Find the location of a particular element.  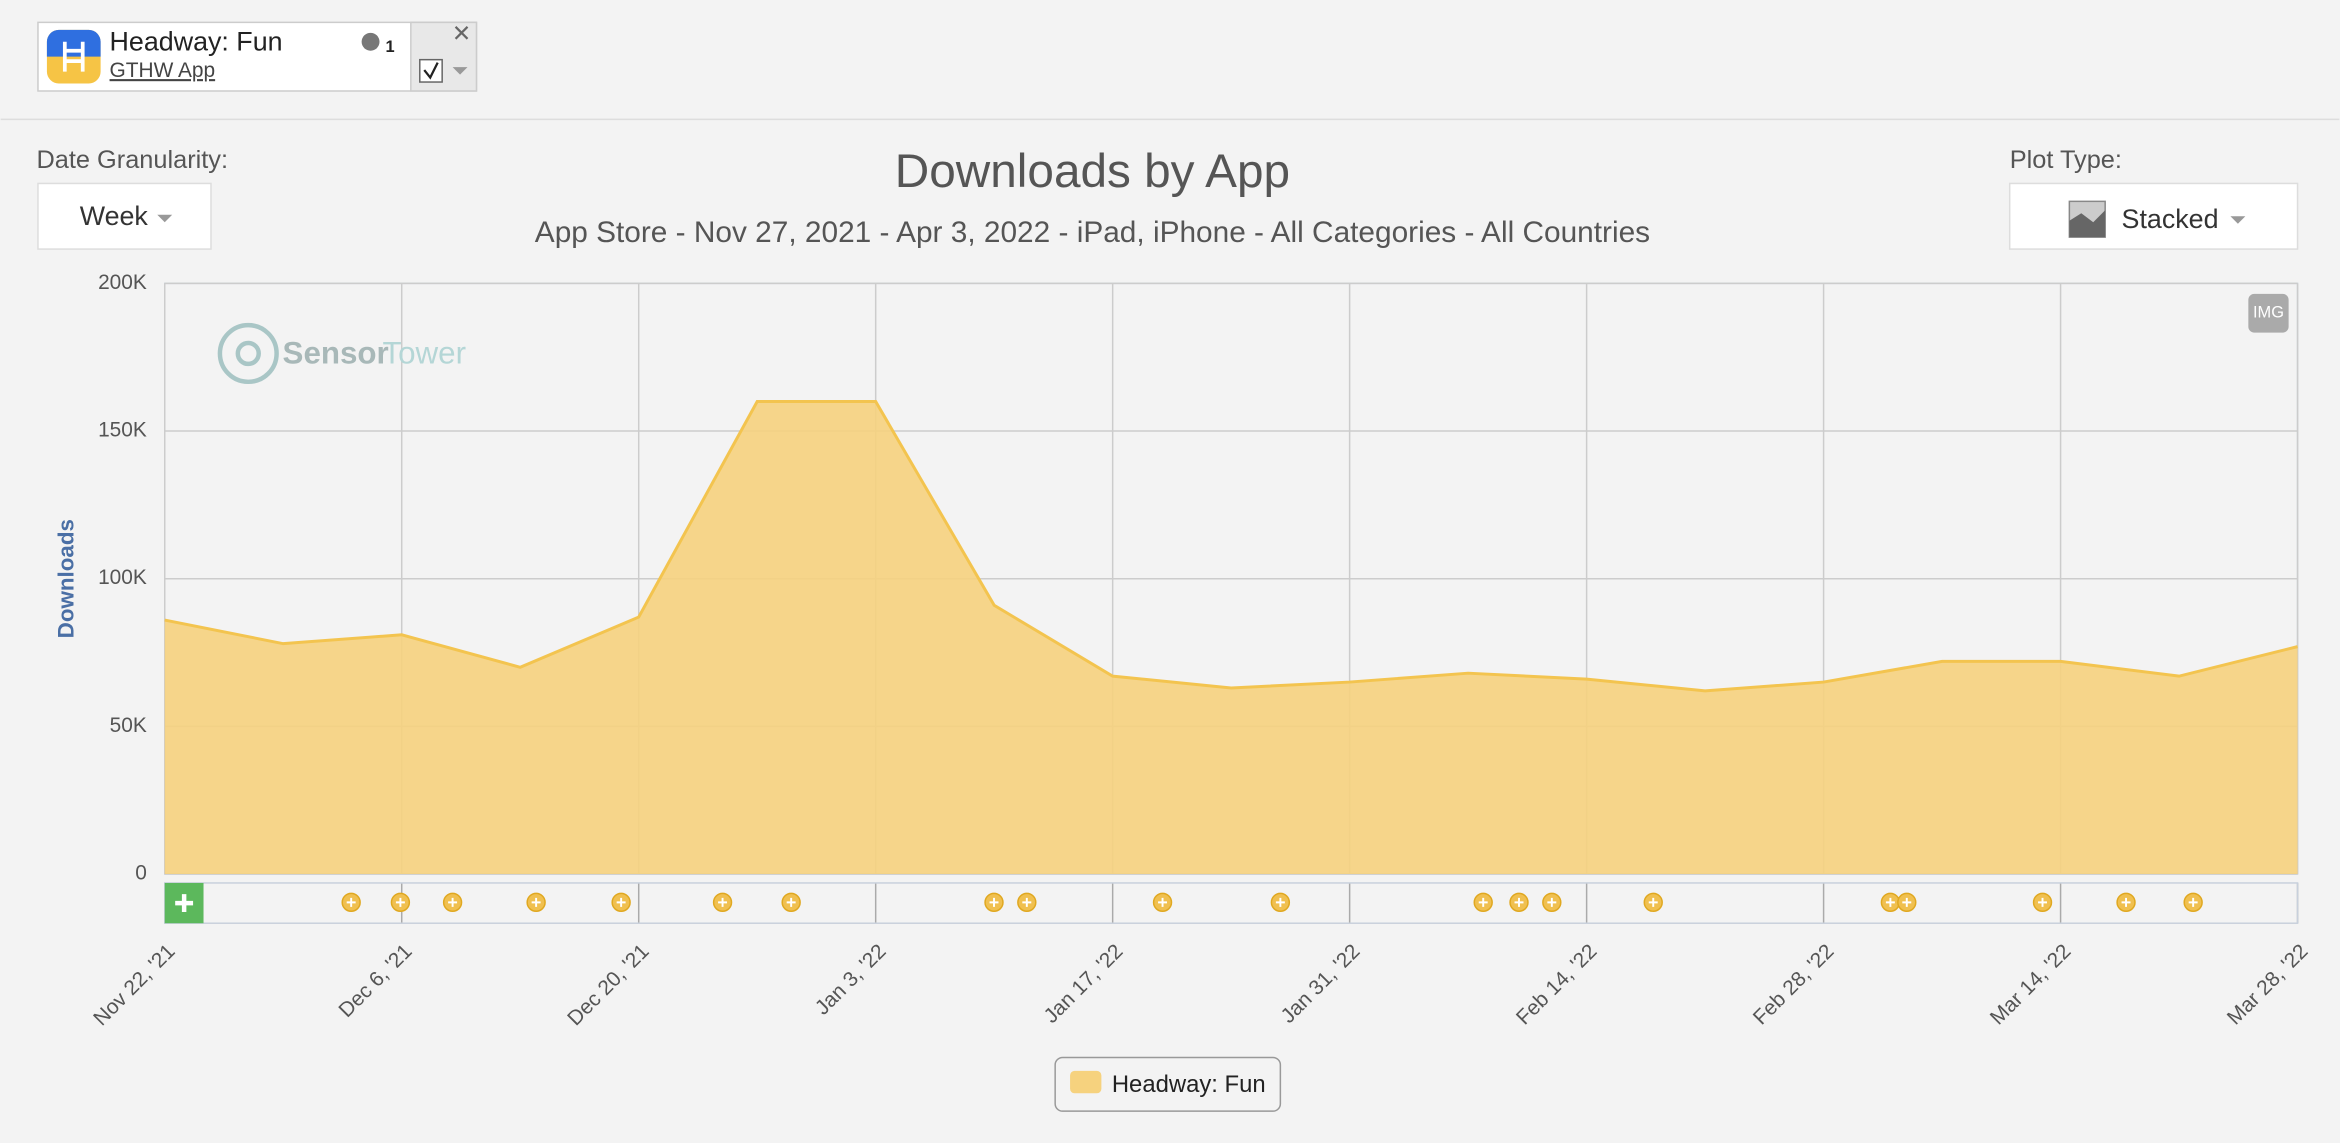

app-icon-top is located at coordinates (73, 43).